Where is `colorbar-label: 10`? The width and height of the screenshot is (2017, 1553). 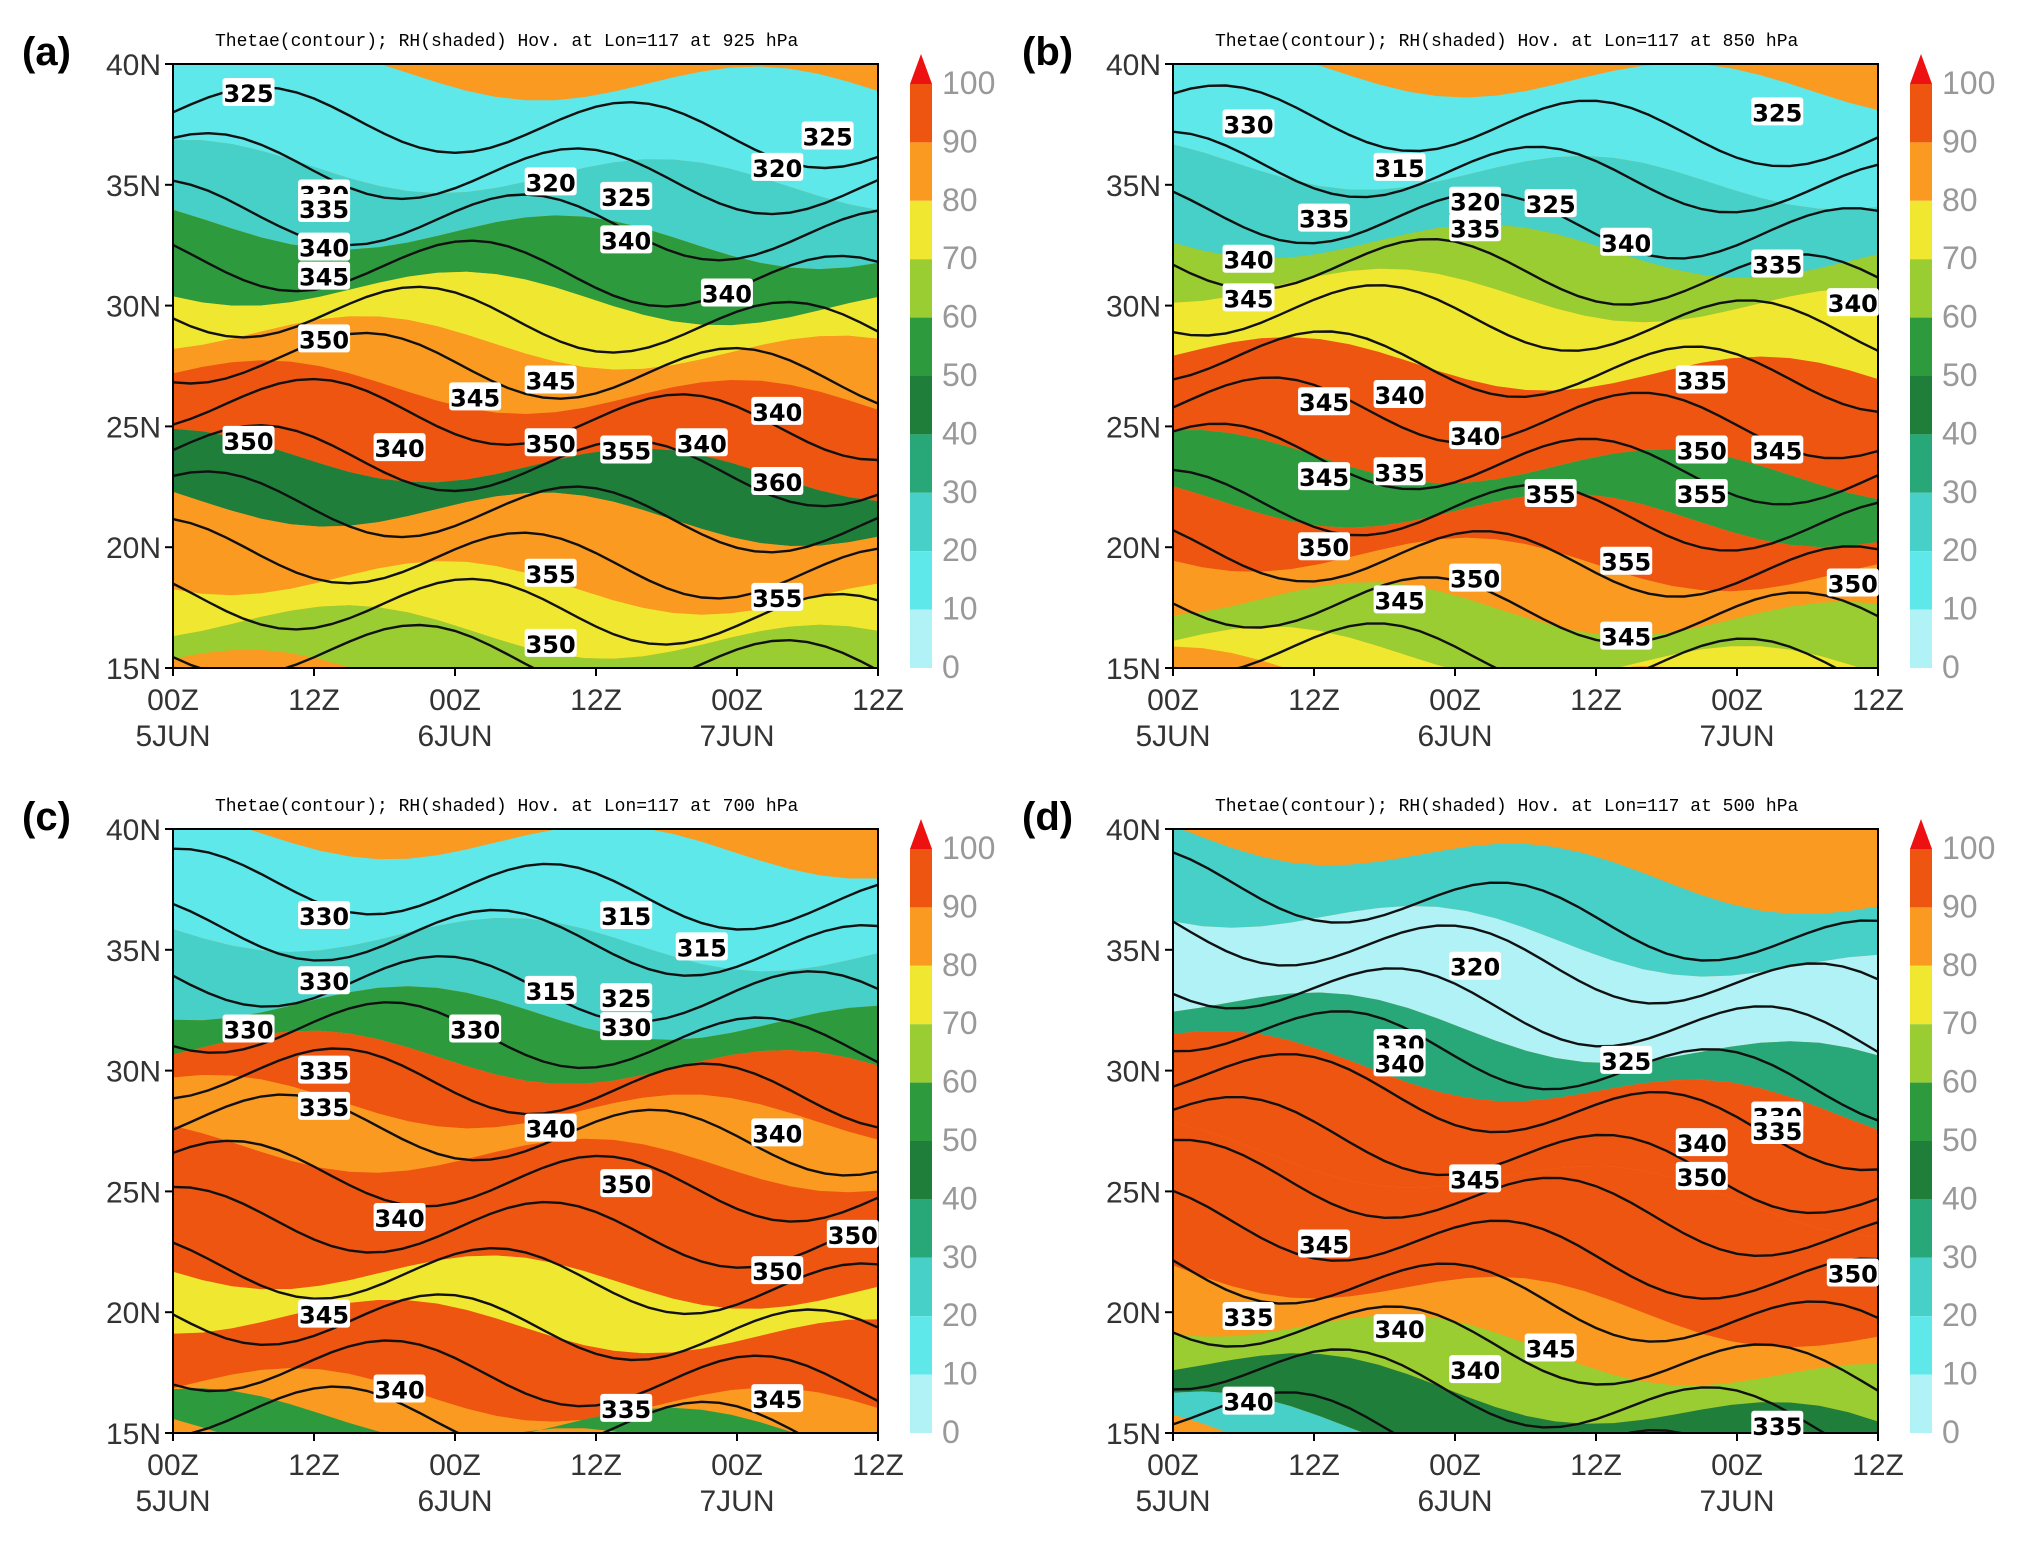 colorbar-label: 10 is located at coordinates (960, 609).